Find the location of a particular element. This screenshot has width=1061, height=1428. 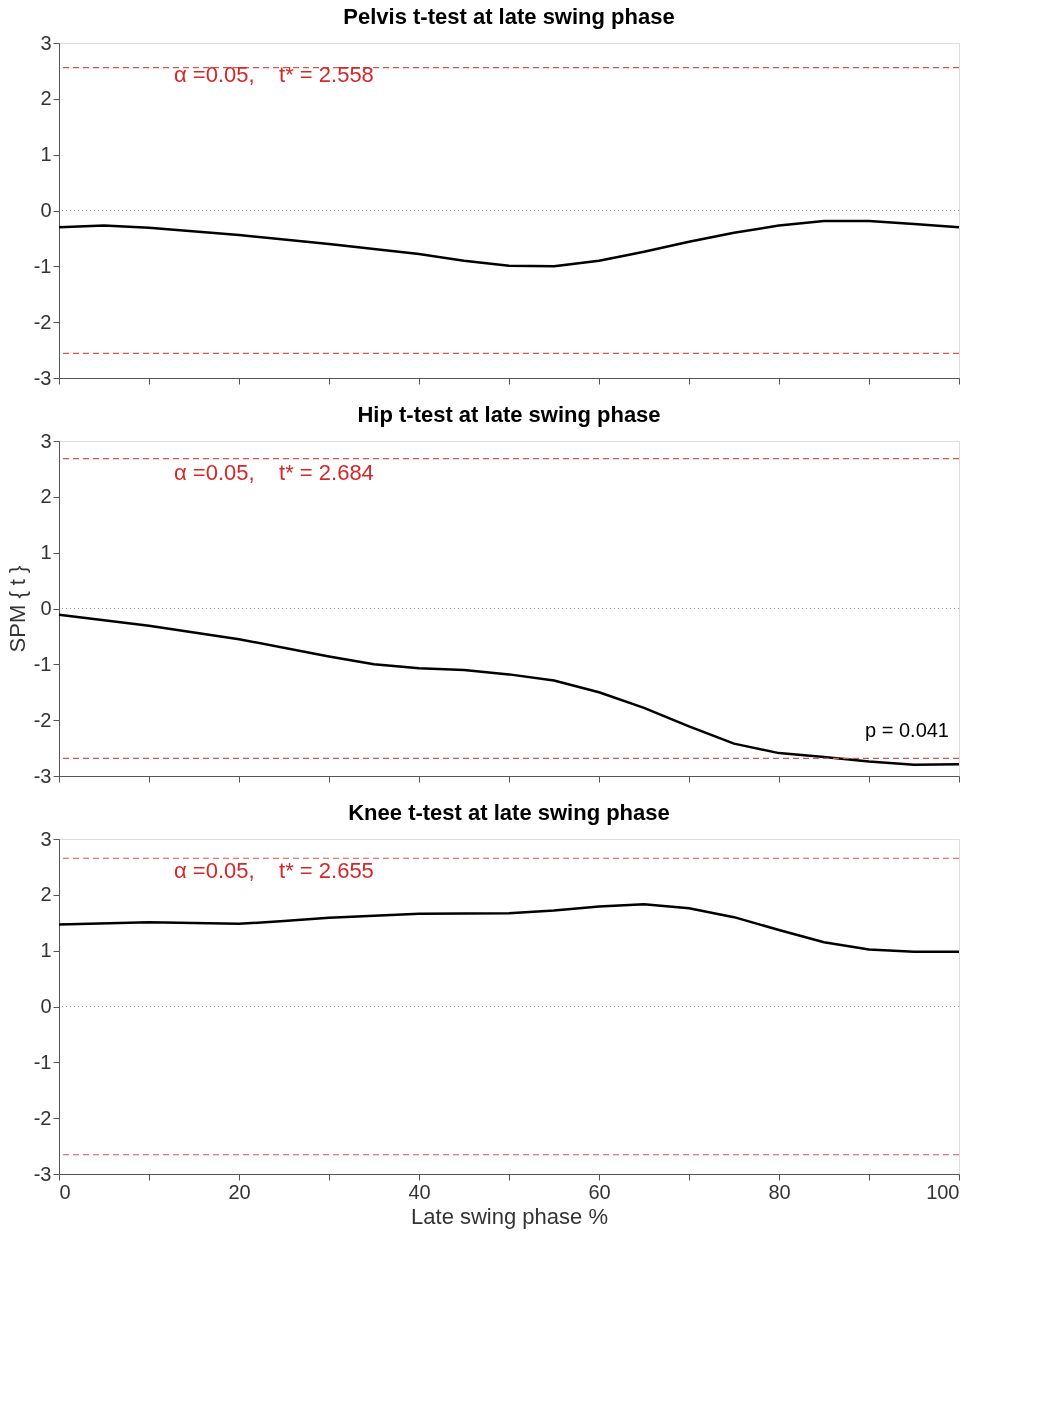

chart-title: Knee t-test at late swing phase is located at coordinates (509, 812).